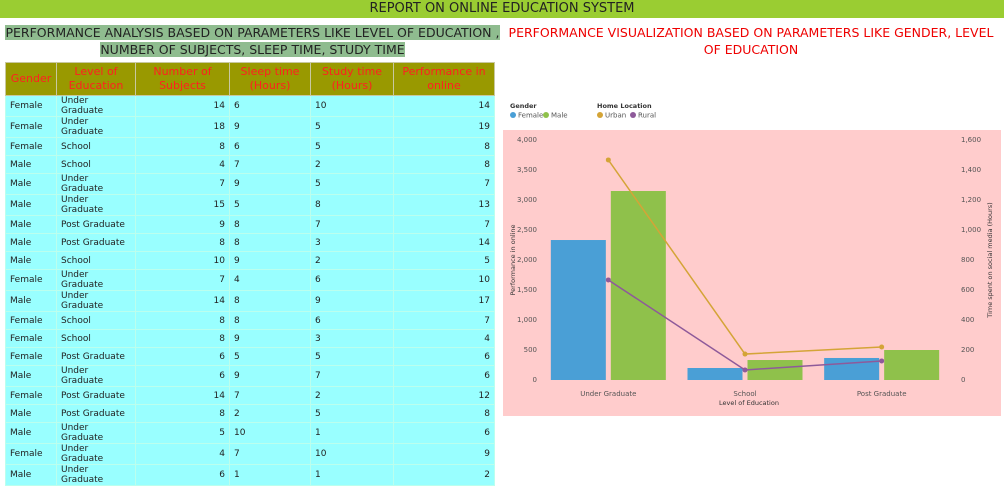  I want to click on x-tick-label: Post Graduate, so click(882, 394).